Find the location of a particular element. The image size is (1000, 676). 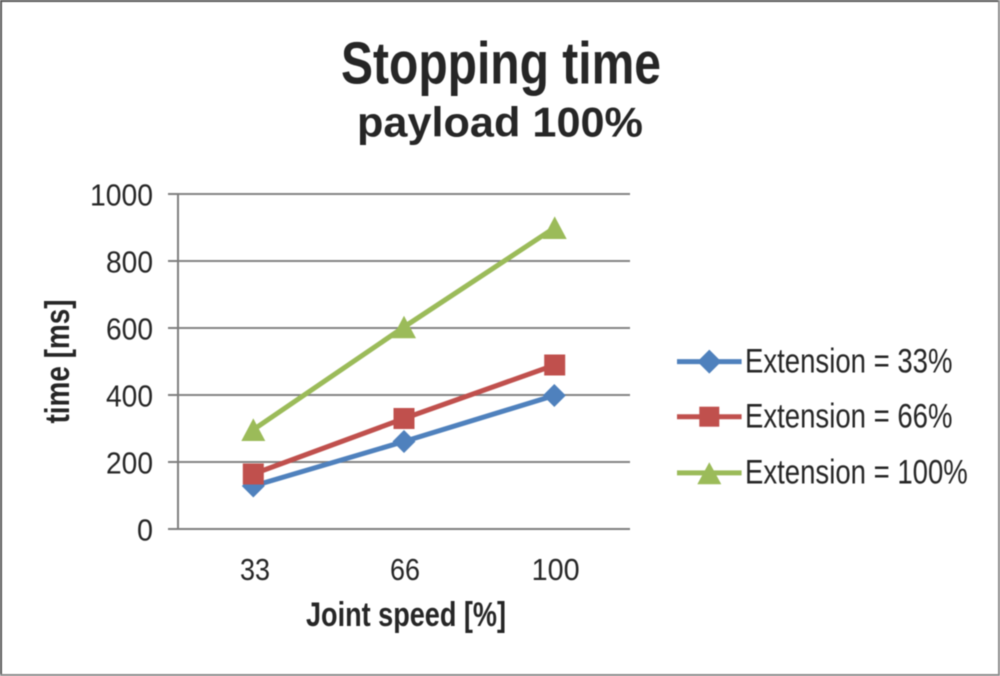

svg-text: Extension = 100% is located at coordinates (856, 473).